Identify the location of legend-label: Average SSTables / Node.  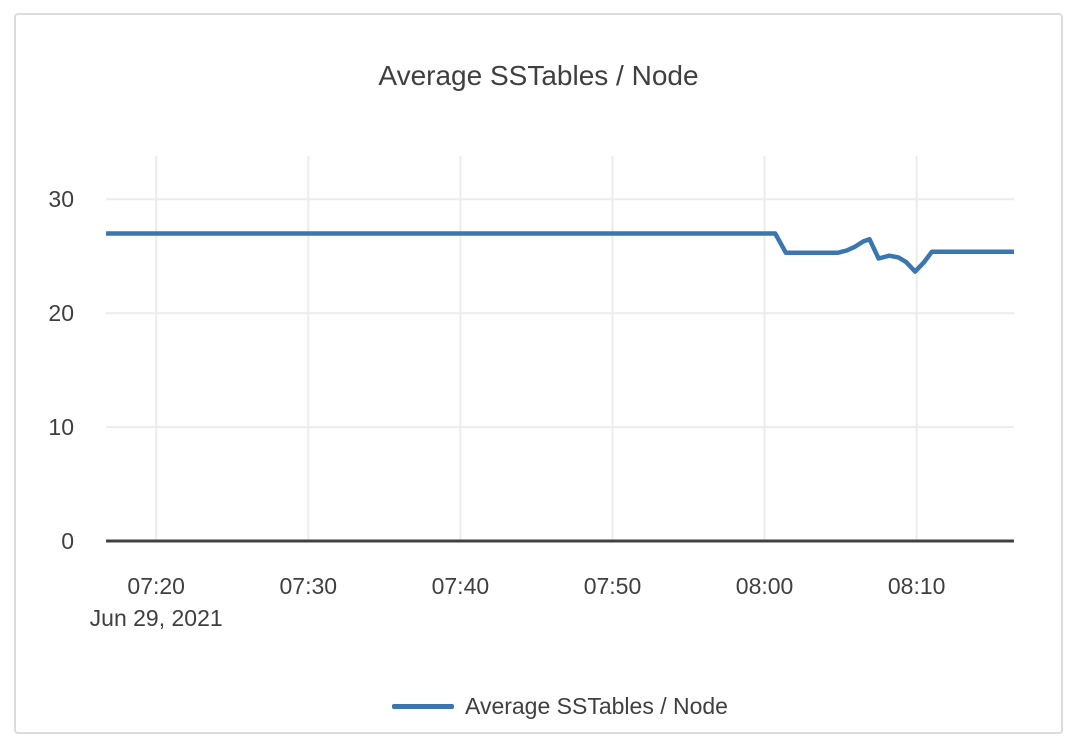
(596, 705).